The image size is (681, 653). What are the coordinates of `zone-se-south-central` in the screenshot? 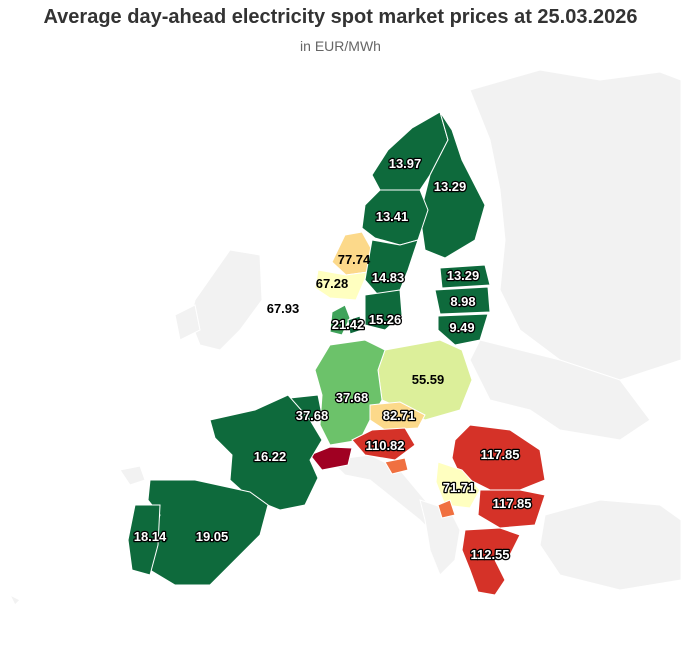 It's located at (391, 267).